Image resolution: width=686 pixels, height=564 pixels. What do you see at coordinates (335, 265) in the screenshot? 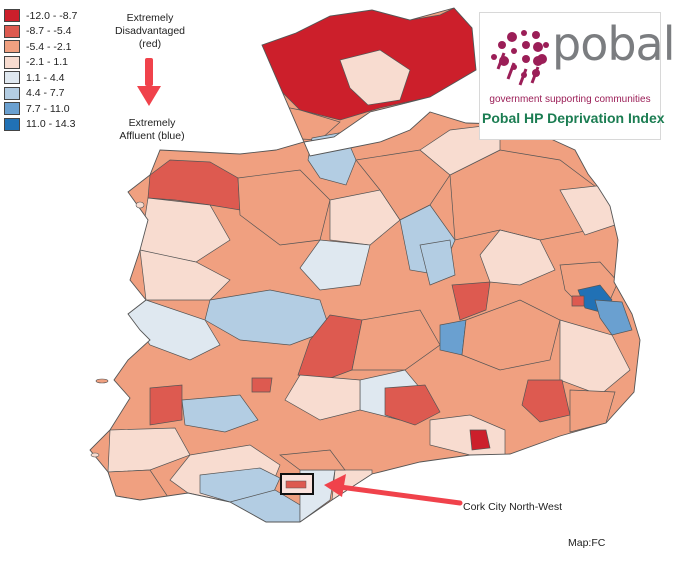
I see `region-westmeath` at bounding box center [335, 265].